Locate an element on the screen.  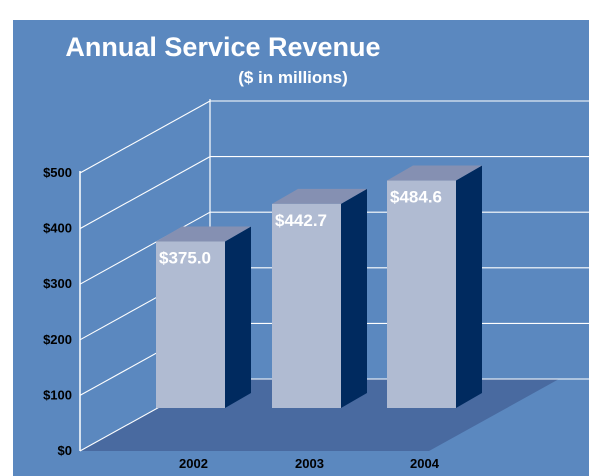
y-tick-label: $400 is located at coordinates (57, 228).